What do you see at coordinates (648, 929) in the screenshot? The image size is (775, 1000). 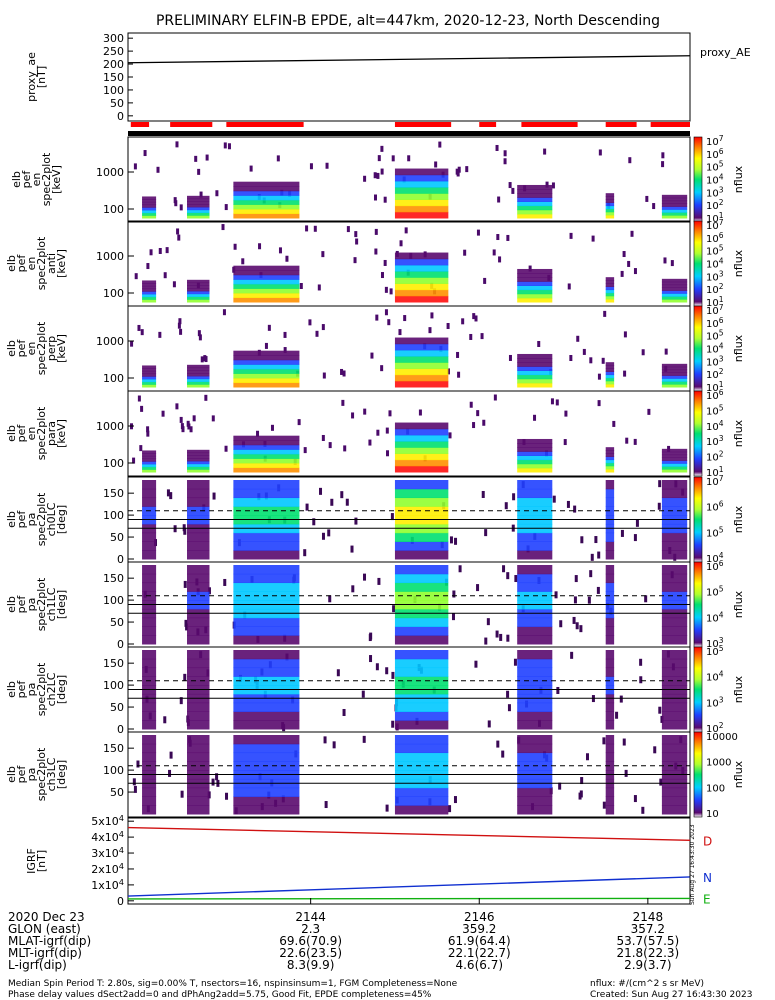 I see `footer-value: 357.2` at bounding box center [648, 929].